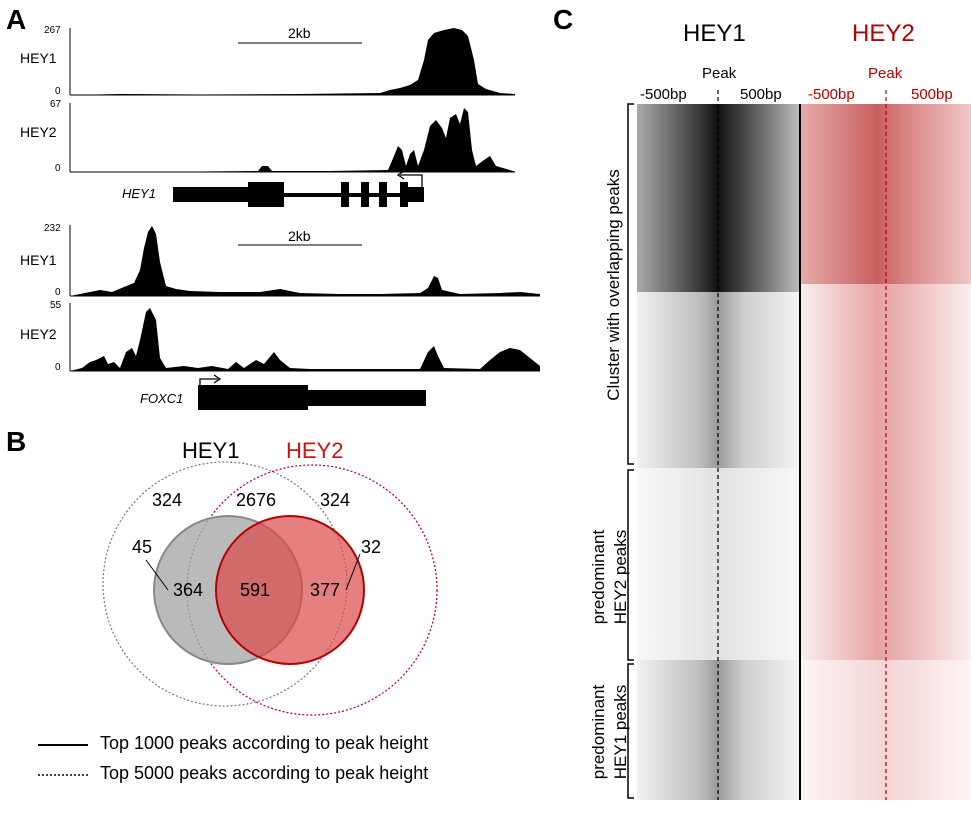 This screenshot has width=971, height=832. Describe the element at coordinates (56, 104) in the screenshot. I see `axis-max-label: 67` at that location.